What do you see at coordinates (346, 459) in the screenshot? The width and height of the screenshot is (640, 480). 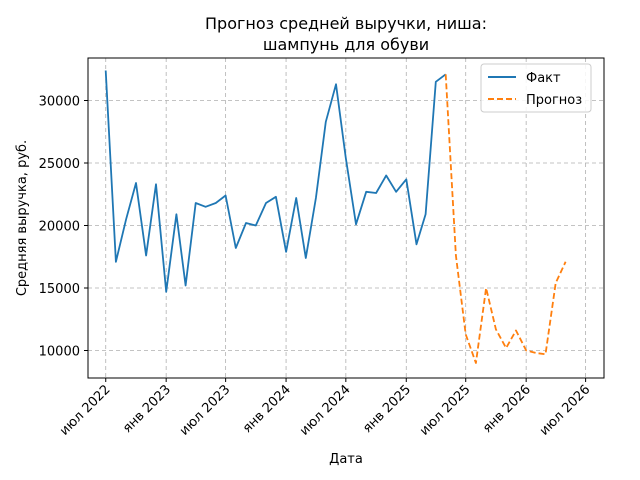 I see `x-axis-label: Дата` at bounding box center [346, 459].